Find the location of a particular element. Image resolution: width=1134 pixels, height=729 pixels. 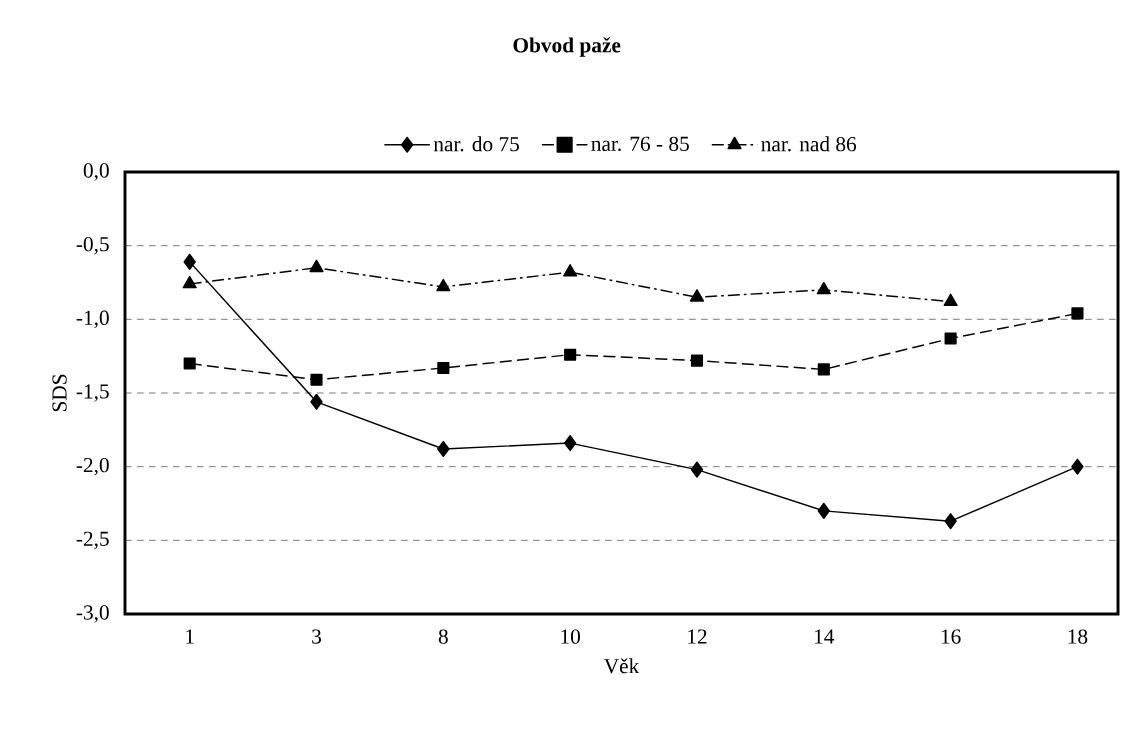

y-tick-label: -0,5 is located at coordinates (92, 245).